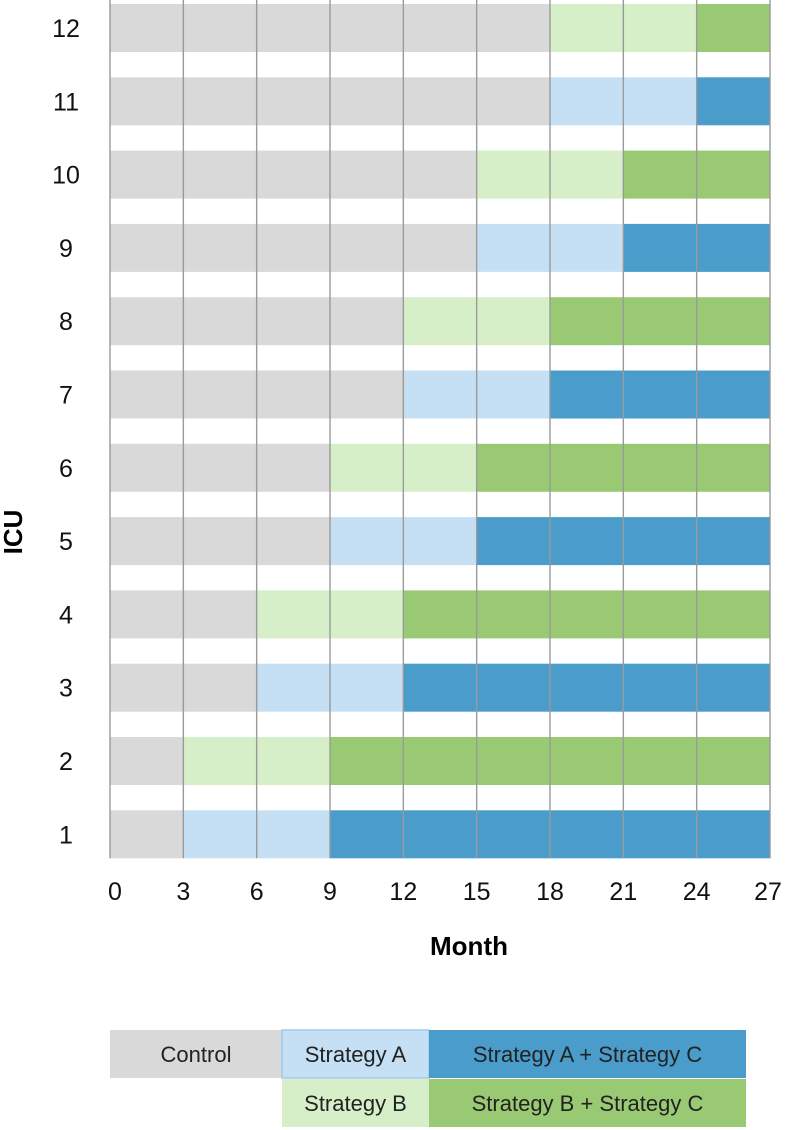 The image size is (787, 1130). I want to click on y-tick-label-11: 11, so click(66, 102).